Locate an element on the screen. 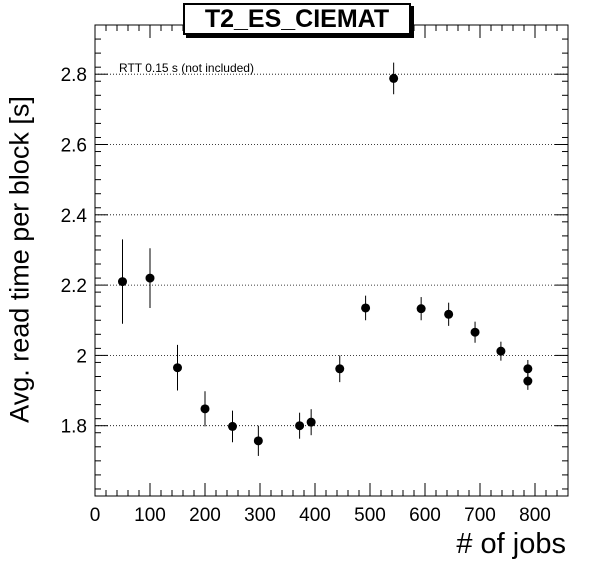 The height and width of the screenshot is (572, 596). x-tick-label: 0 is located at coordinates (95, 515).